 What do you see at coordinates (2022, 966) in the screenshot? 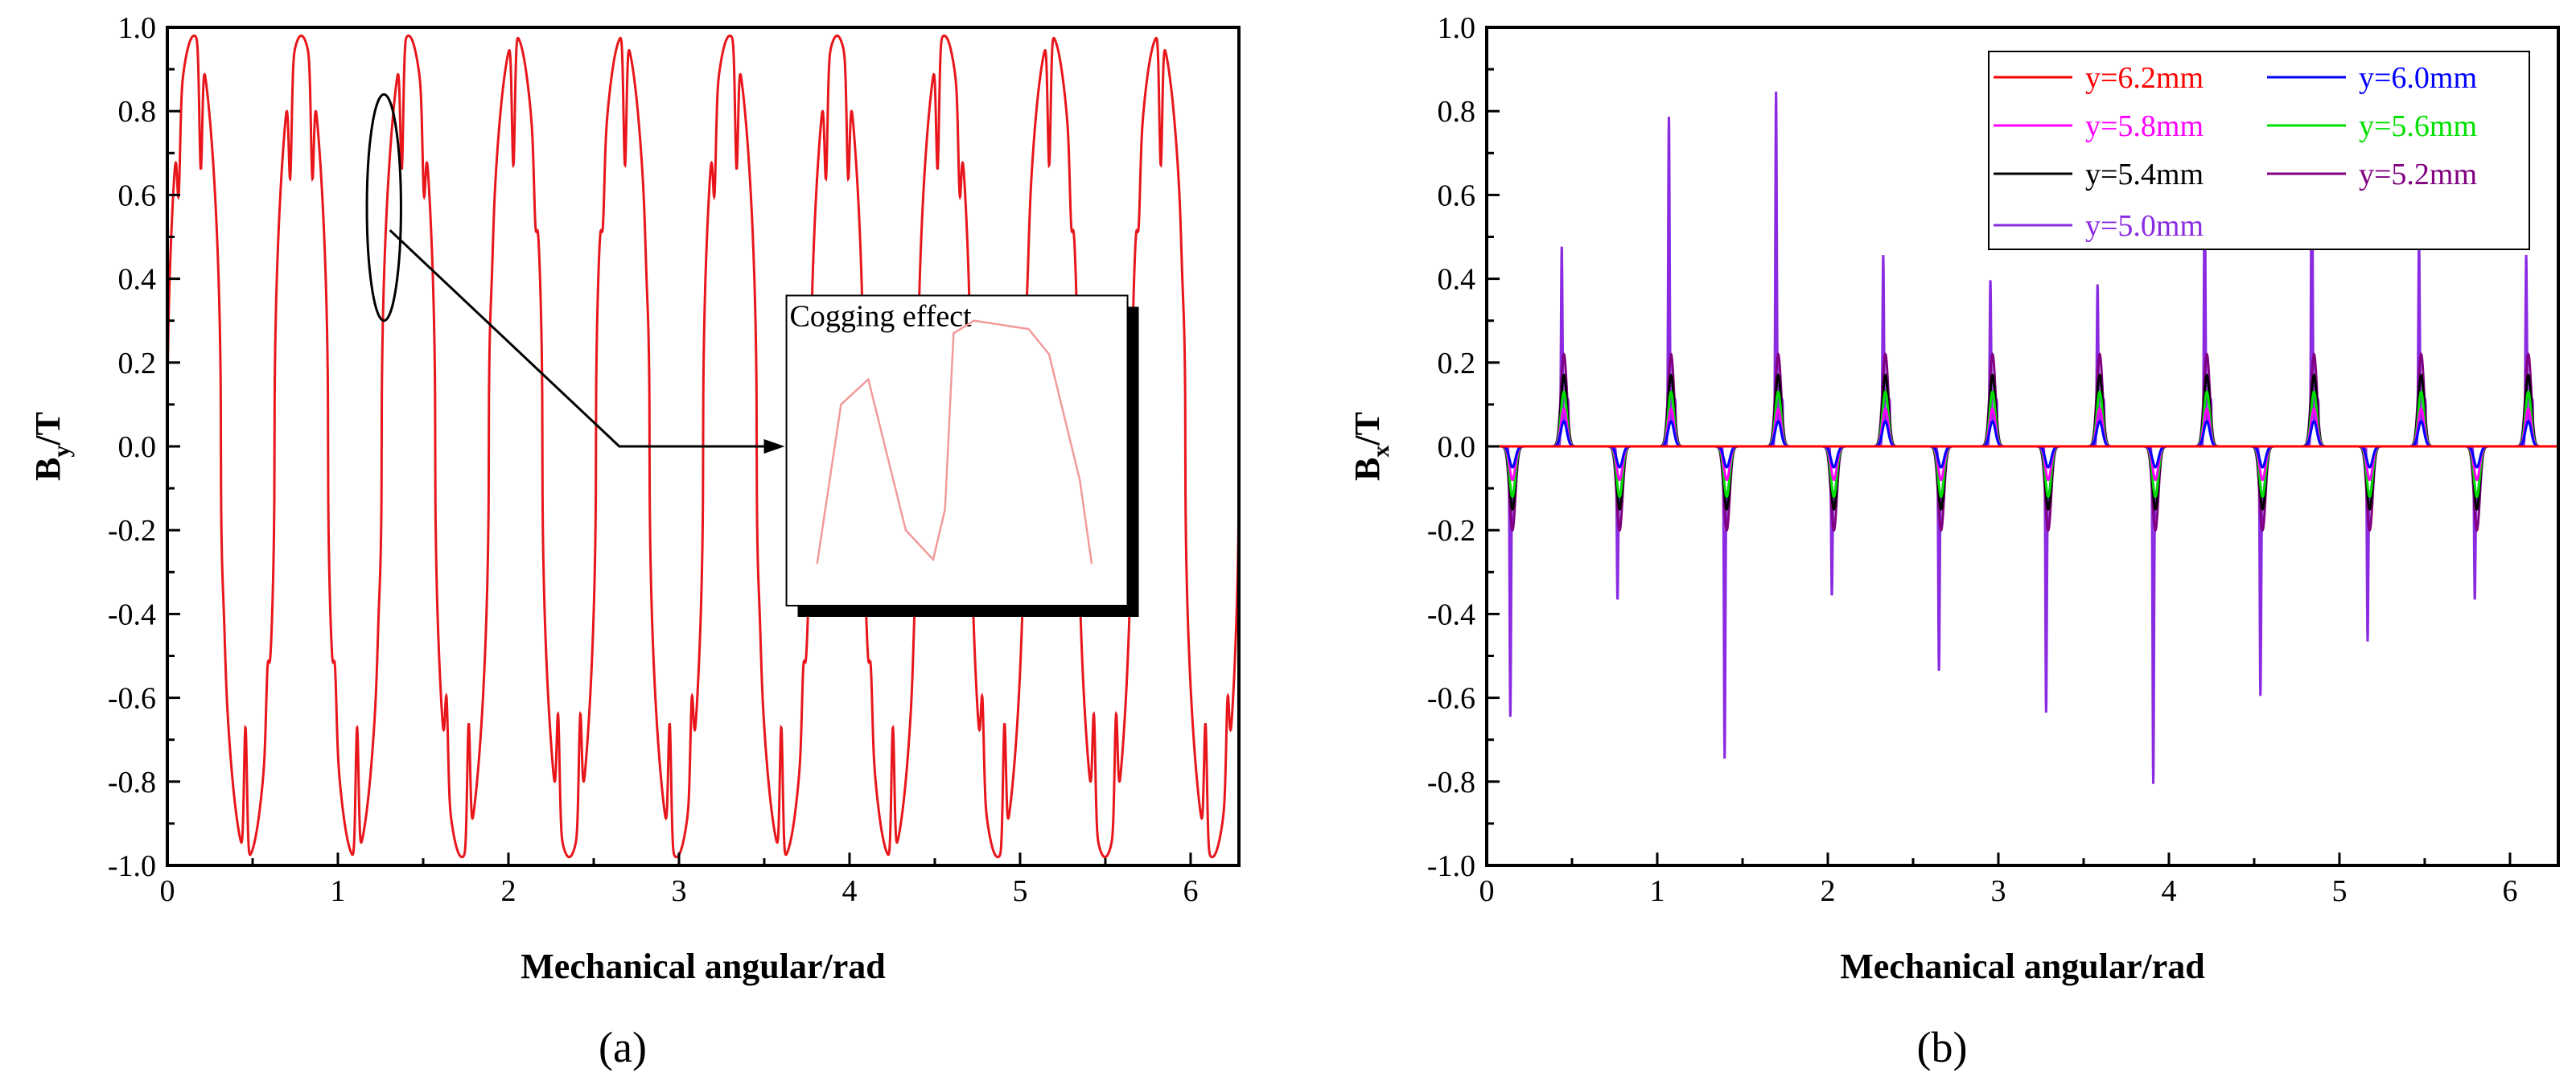
I see `x-axis-title-b: Mechanical angular/rad` at bounding box center [2022, 966].